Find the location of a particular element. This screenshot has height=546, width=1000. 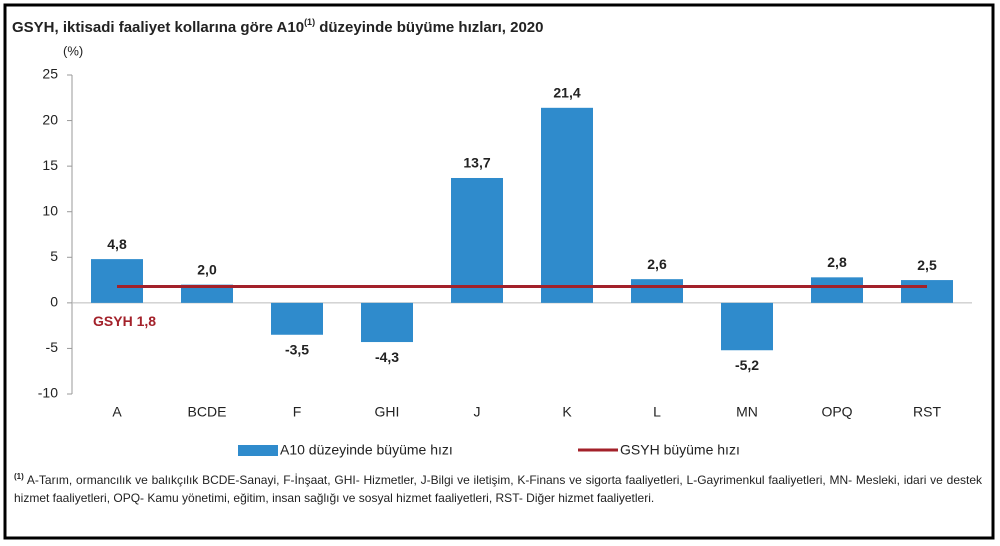

y-tick-label: 15 is located at coordinates (50, 165).